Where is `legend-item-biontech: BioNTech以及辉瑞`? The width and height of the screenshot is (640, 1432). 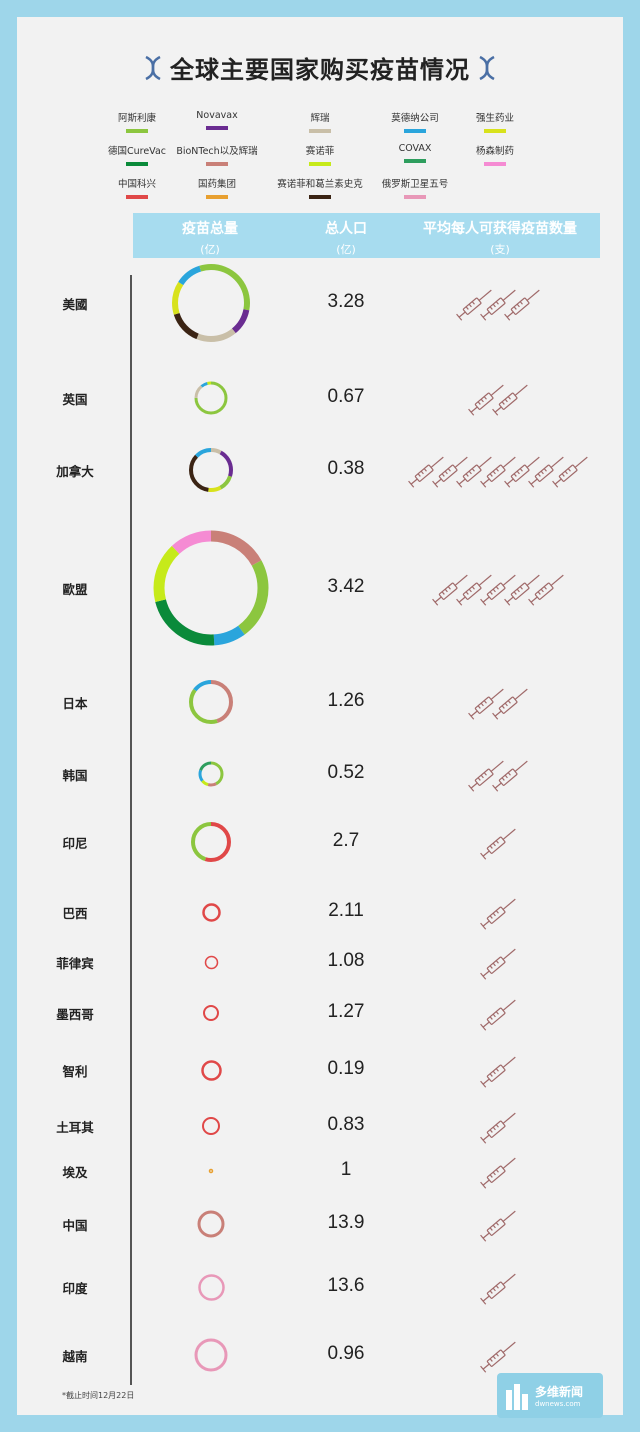 legend-item-biontech: BioNTech以及辉瑞 is located at coordinates (217, 154).